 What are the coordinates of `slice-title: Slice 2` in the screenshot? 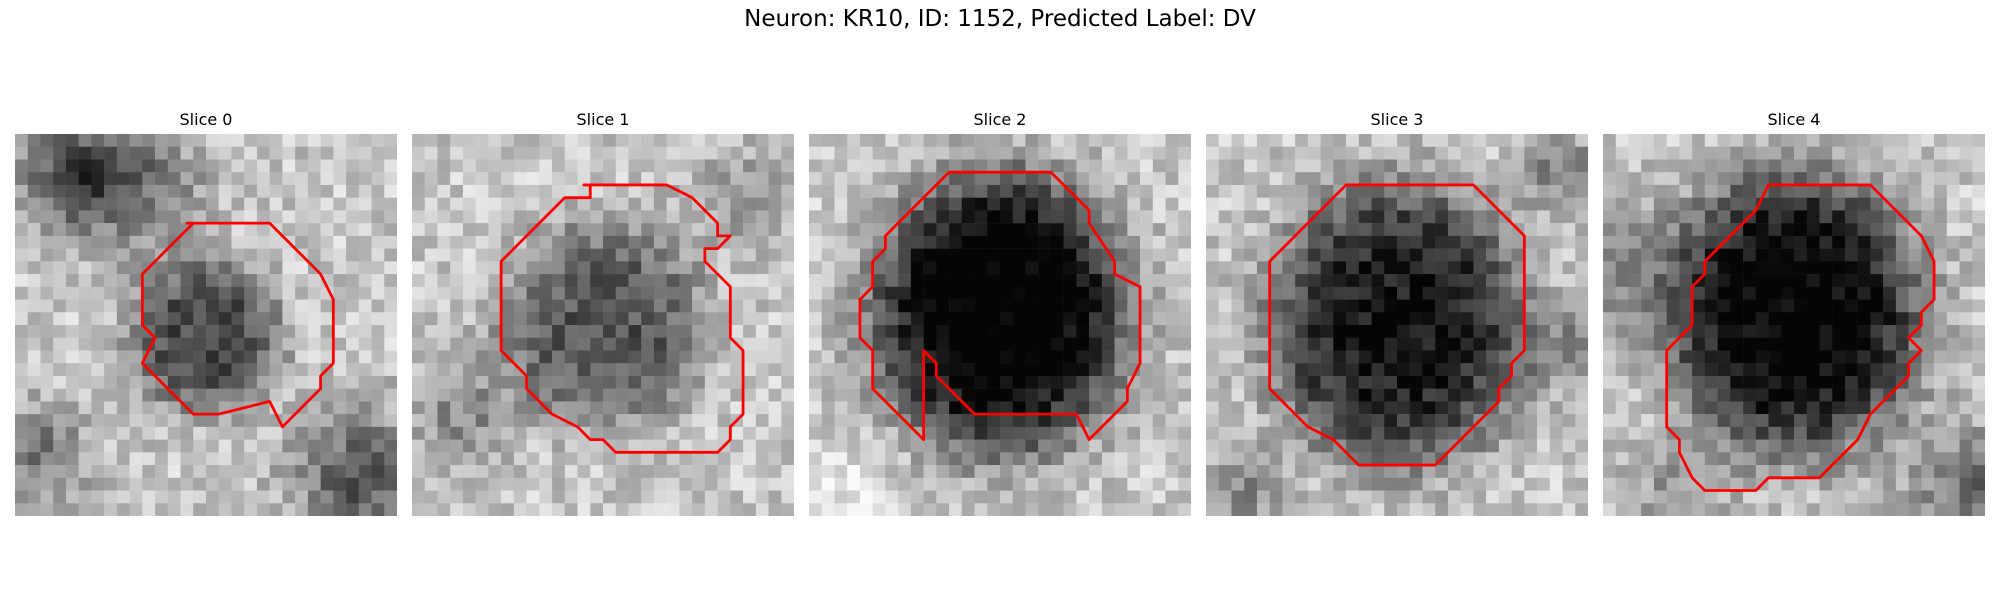 It's located at (1000, 119).